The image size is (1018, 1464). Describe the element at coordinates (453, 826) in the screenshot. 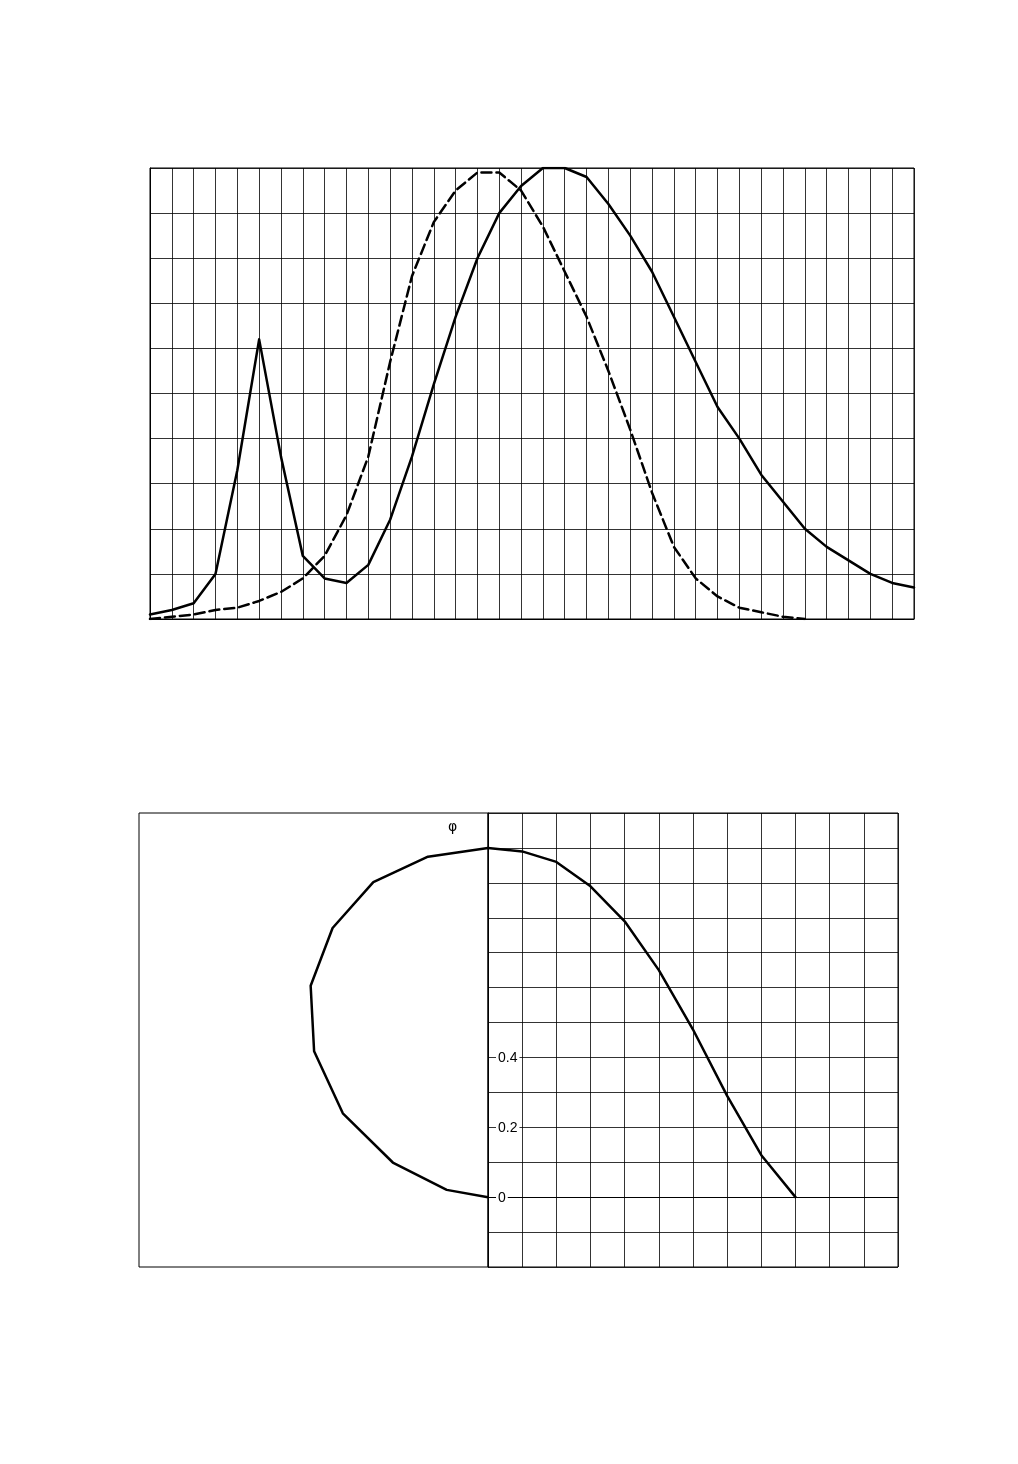

I see `text: φ` at that location.